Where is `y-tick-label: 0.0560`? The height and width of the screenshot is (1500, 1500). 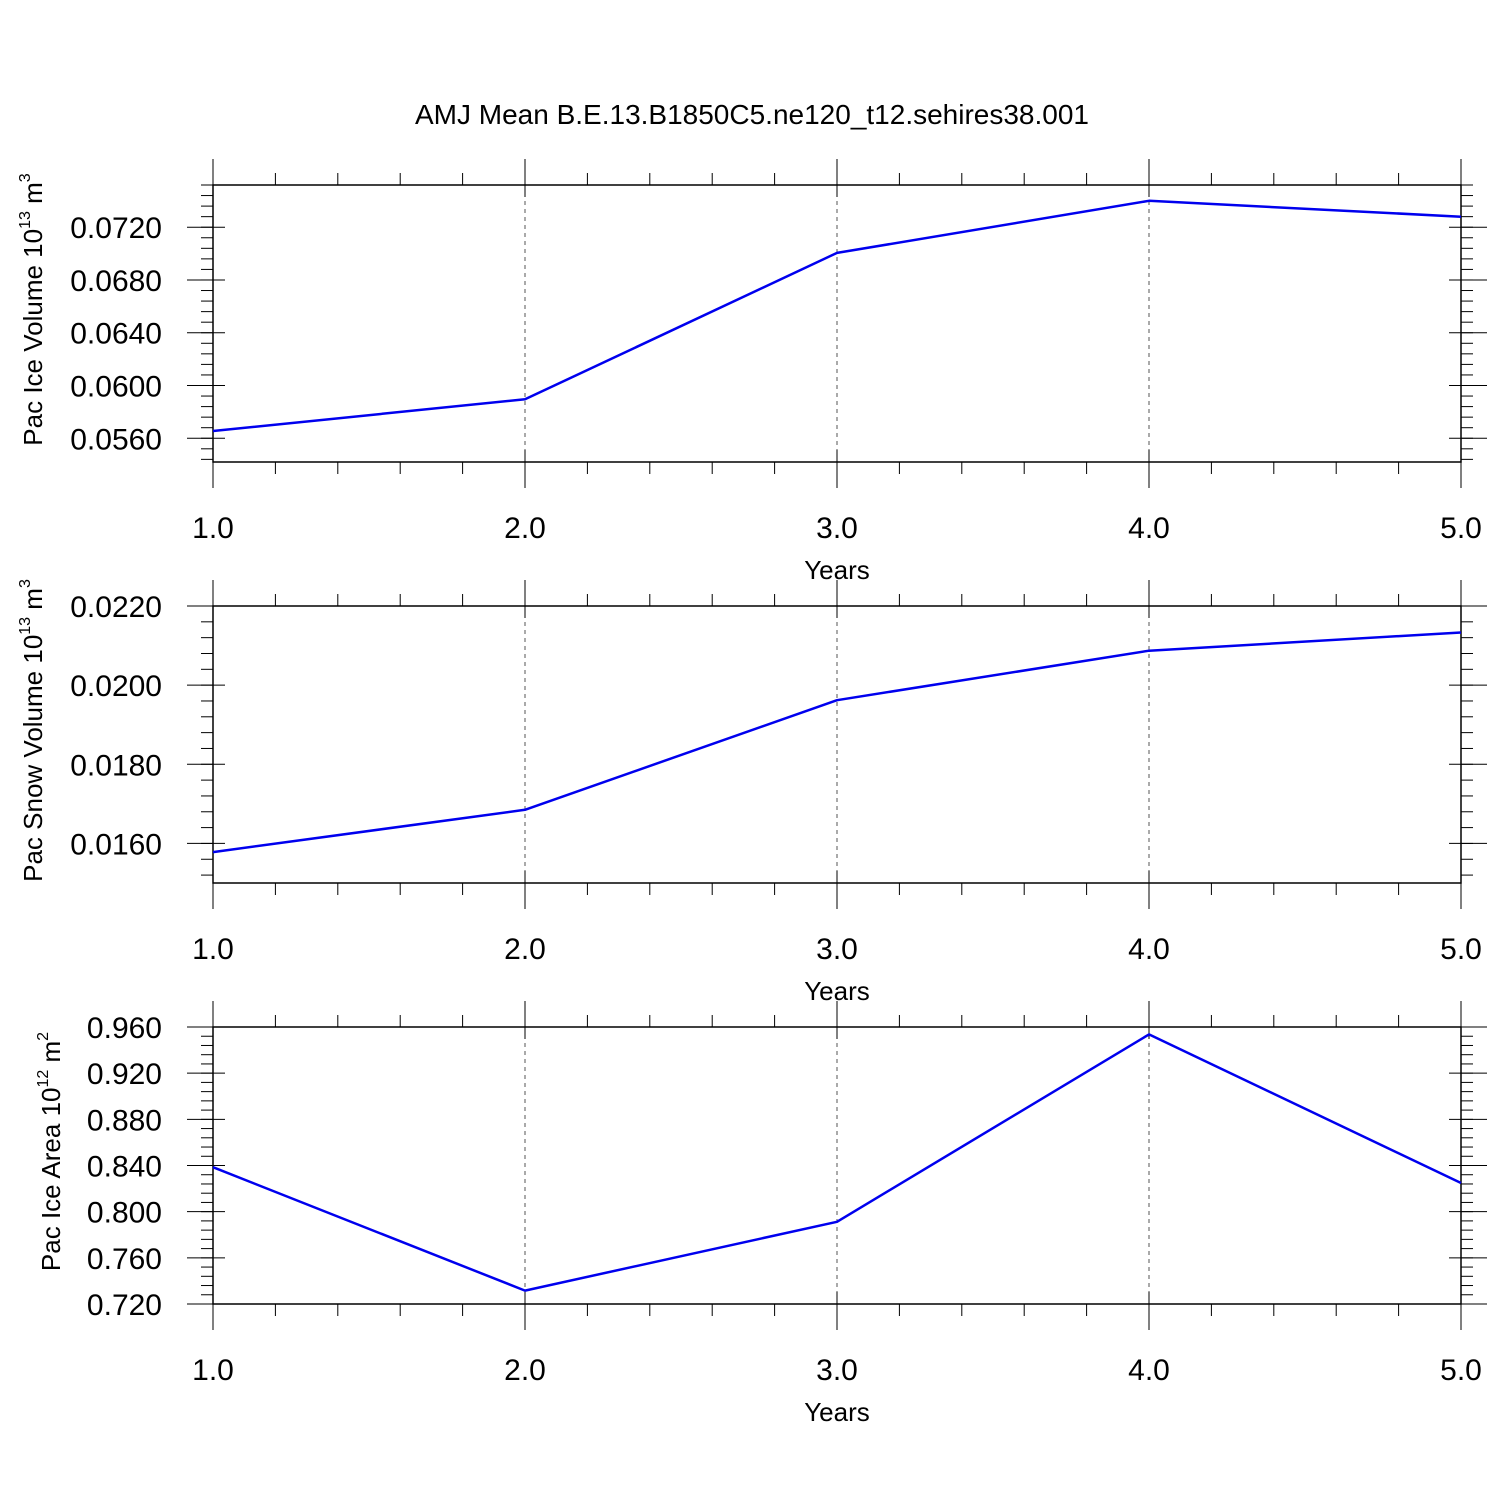 y-tick-label: 0.0560 is located at coordinates (116, 439).